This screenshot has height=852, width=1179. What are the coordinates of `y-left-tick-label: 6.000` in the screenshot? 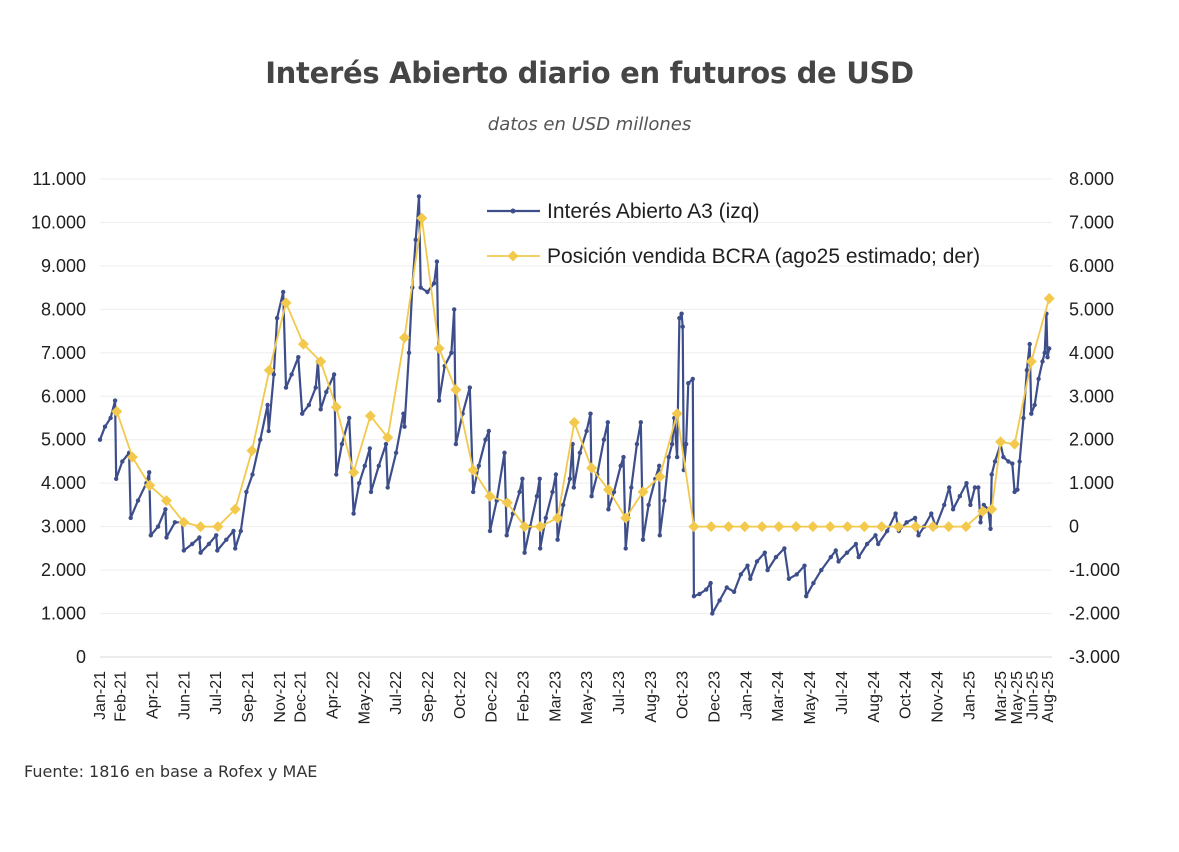 It's located at (63, 396).